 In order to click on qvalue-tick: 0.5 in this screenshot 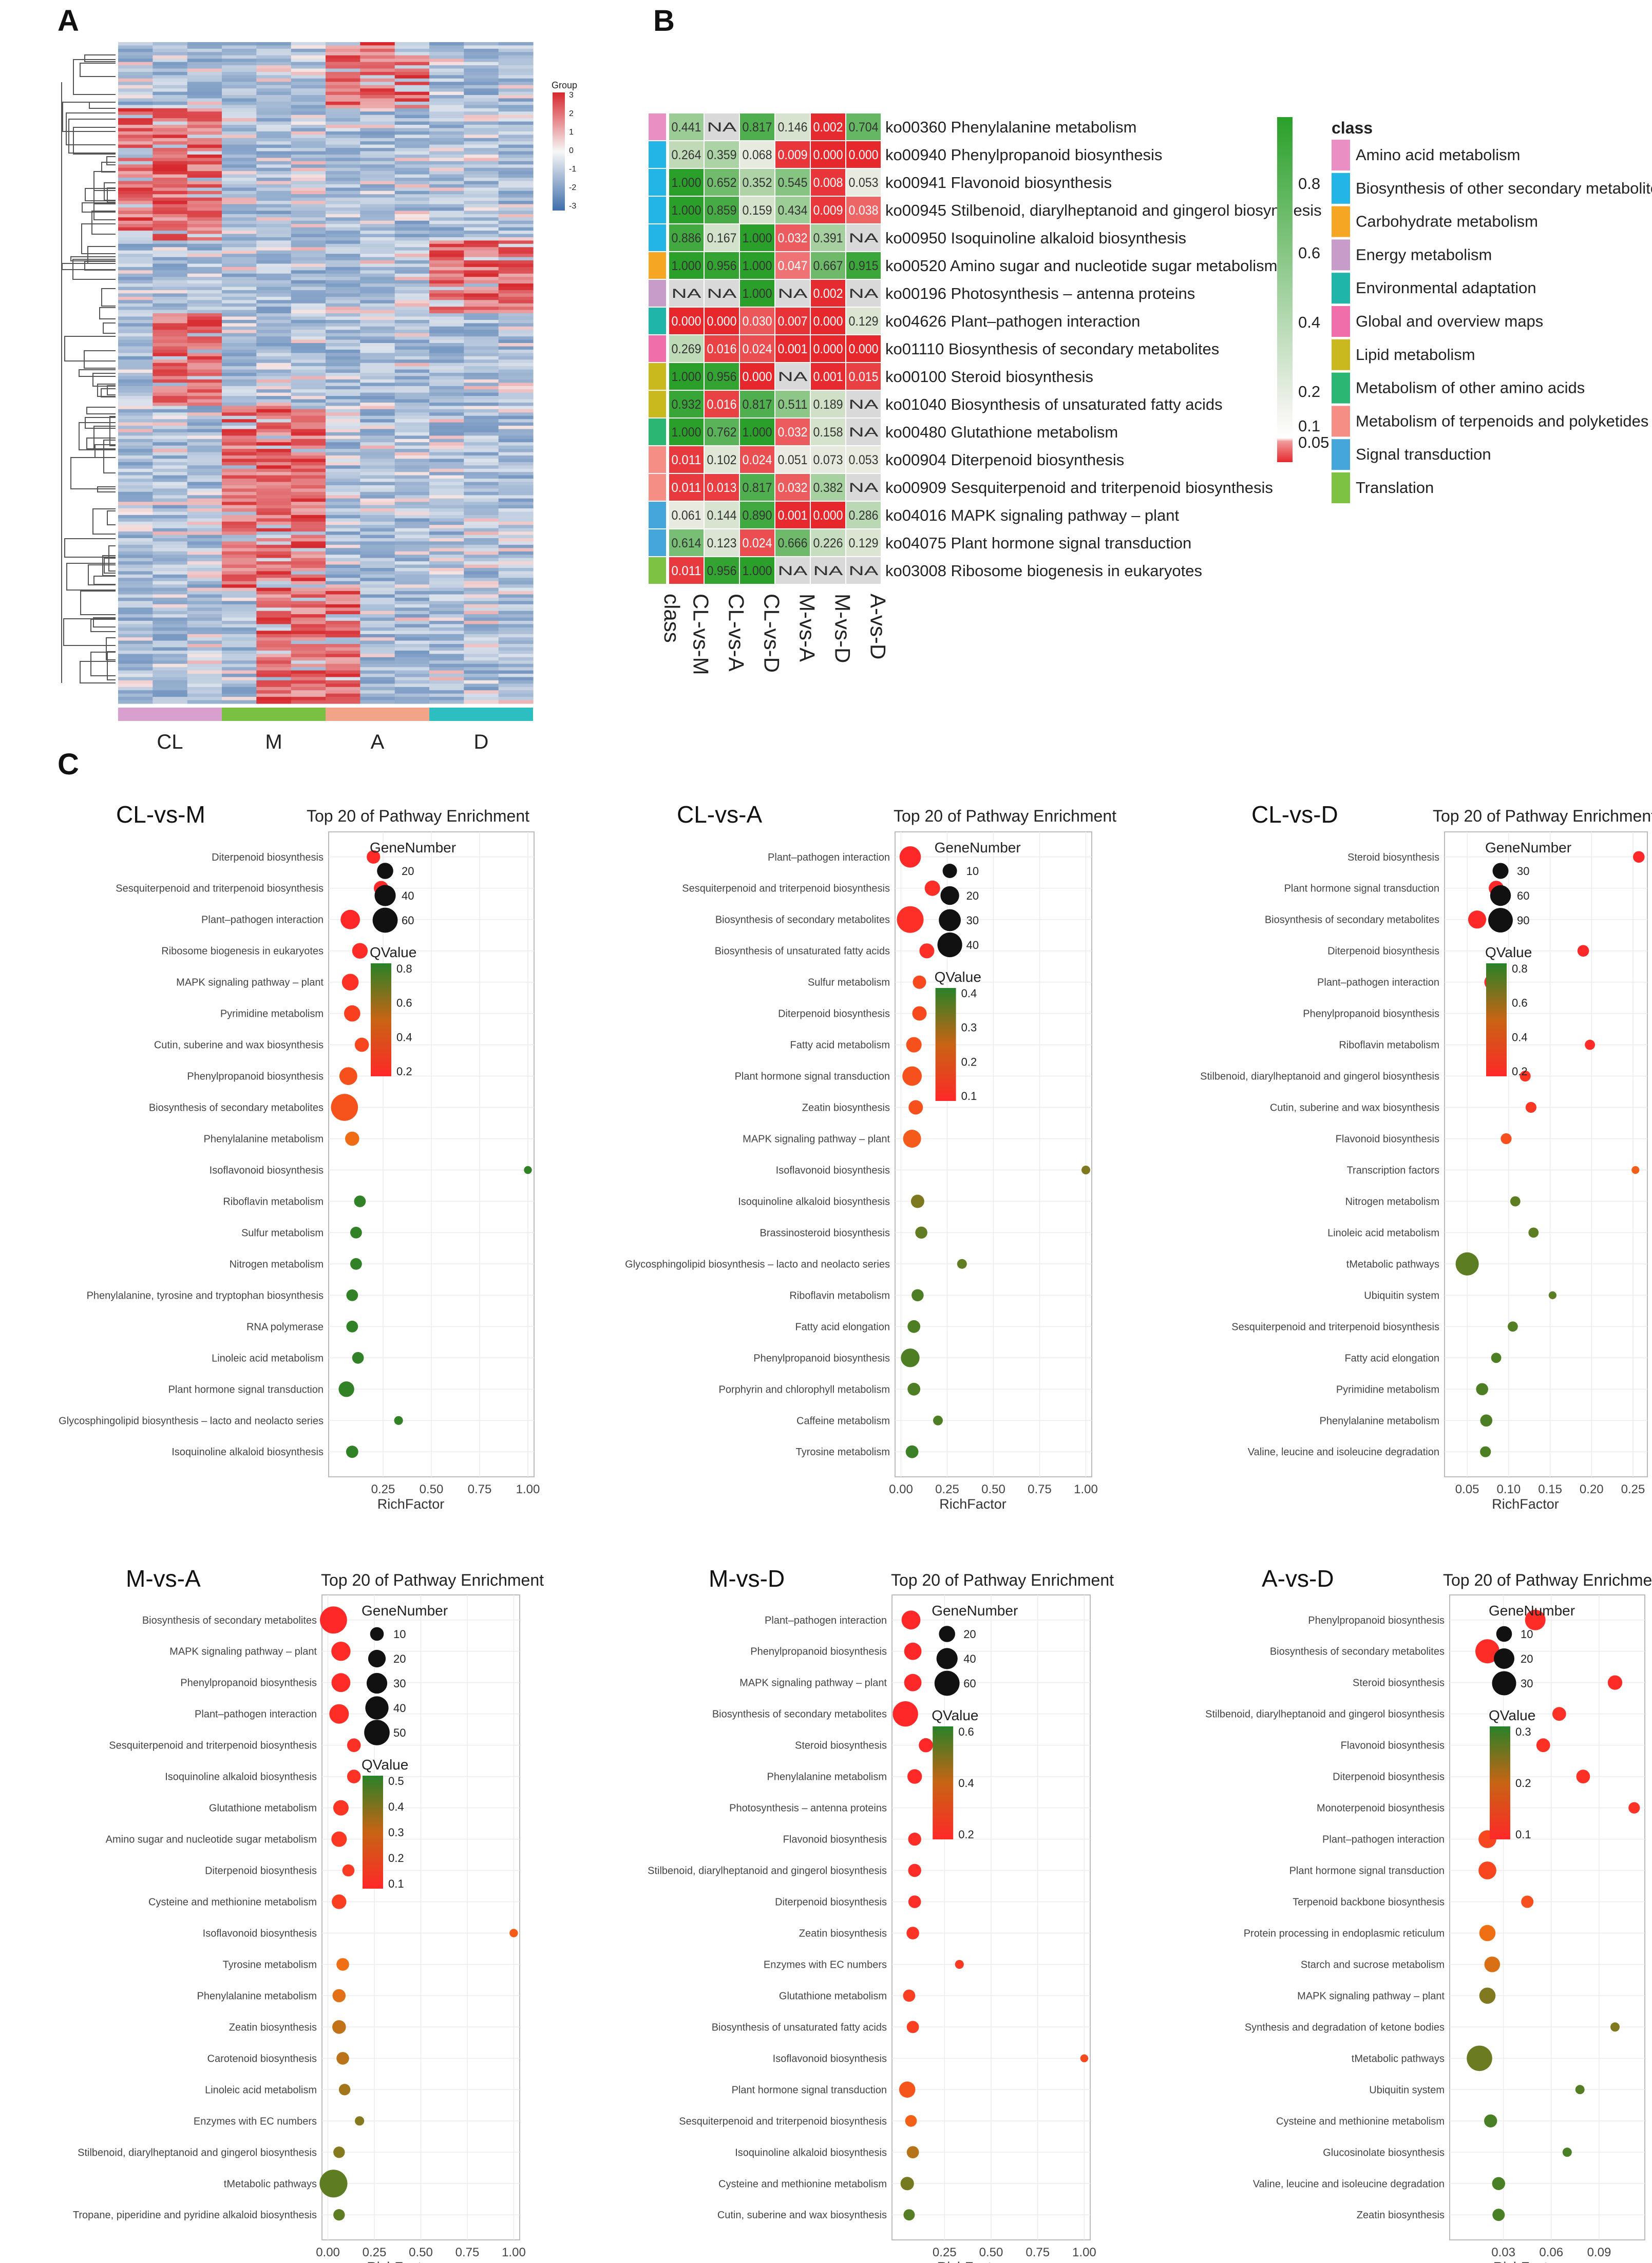, I will do `click(396, 1781)`.